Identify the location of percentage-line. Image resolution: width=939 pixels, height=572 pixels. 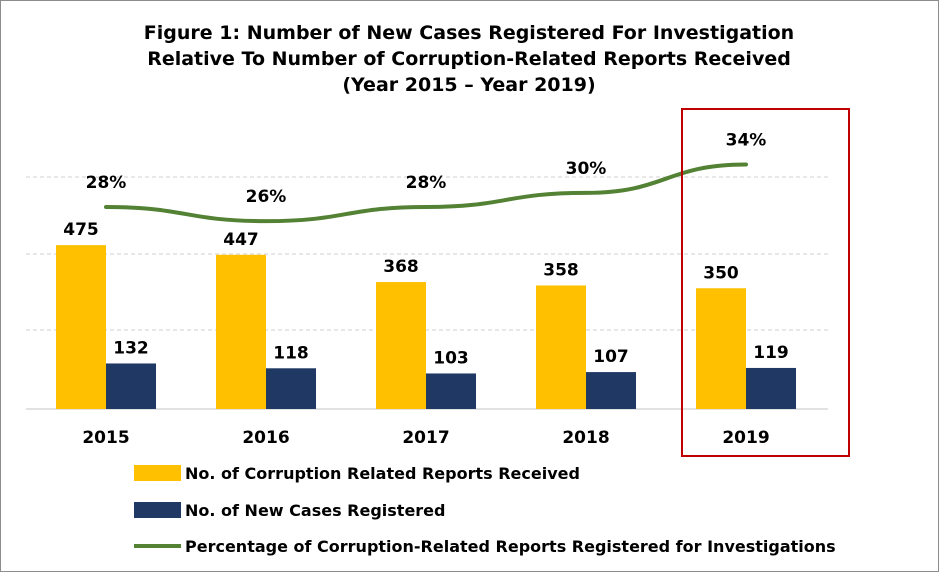
(426, 193).